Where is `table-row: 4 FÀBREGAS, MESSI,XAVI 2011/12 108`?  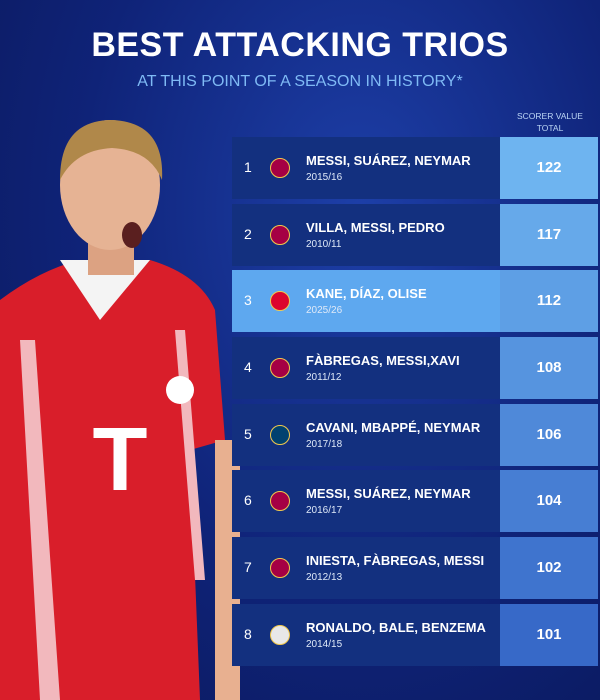
table-row: 4 FÀBREGAS, MESSI,XAVI 2011/12 108 is located at coordinates (415, 368).